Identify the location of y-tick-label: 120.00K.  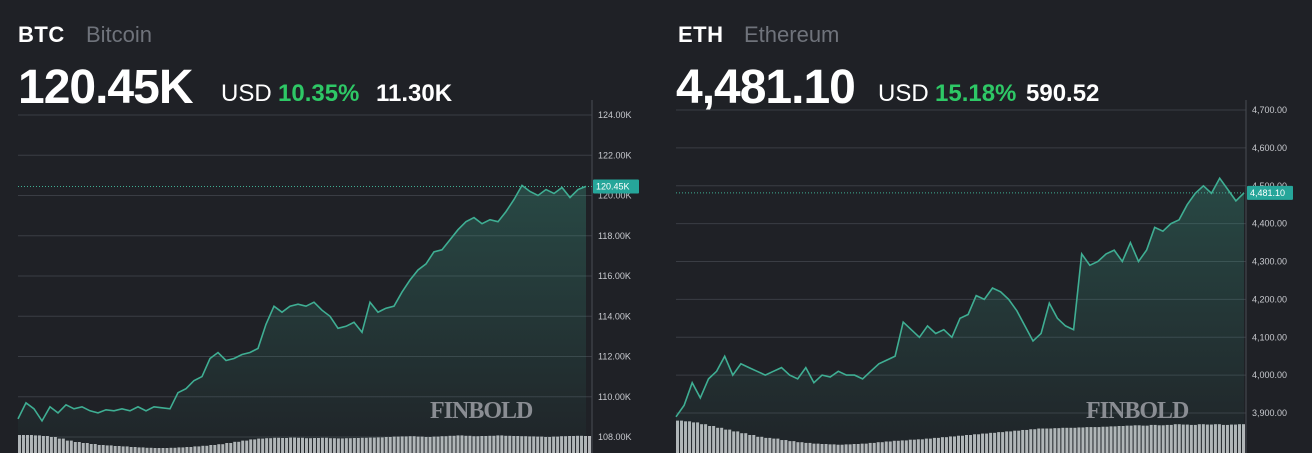
(615, 196).